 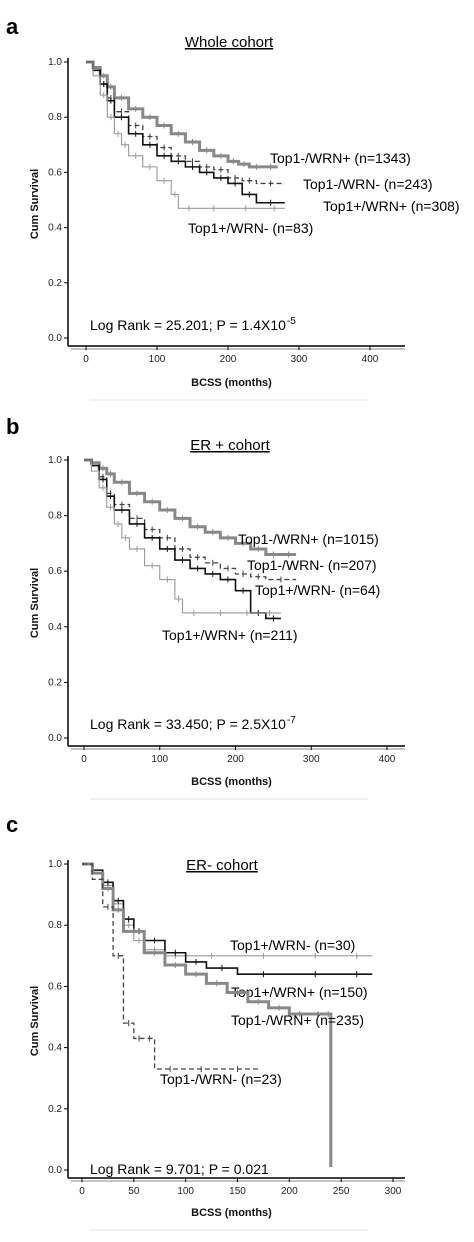 What do you see at coordinates (188, 724) in the screenshot?
I see `log-rank-stat: Log Rank = 33.450; P = 2.5X10` at bounding box center [188, 724].